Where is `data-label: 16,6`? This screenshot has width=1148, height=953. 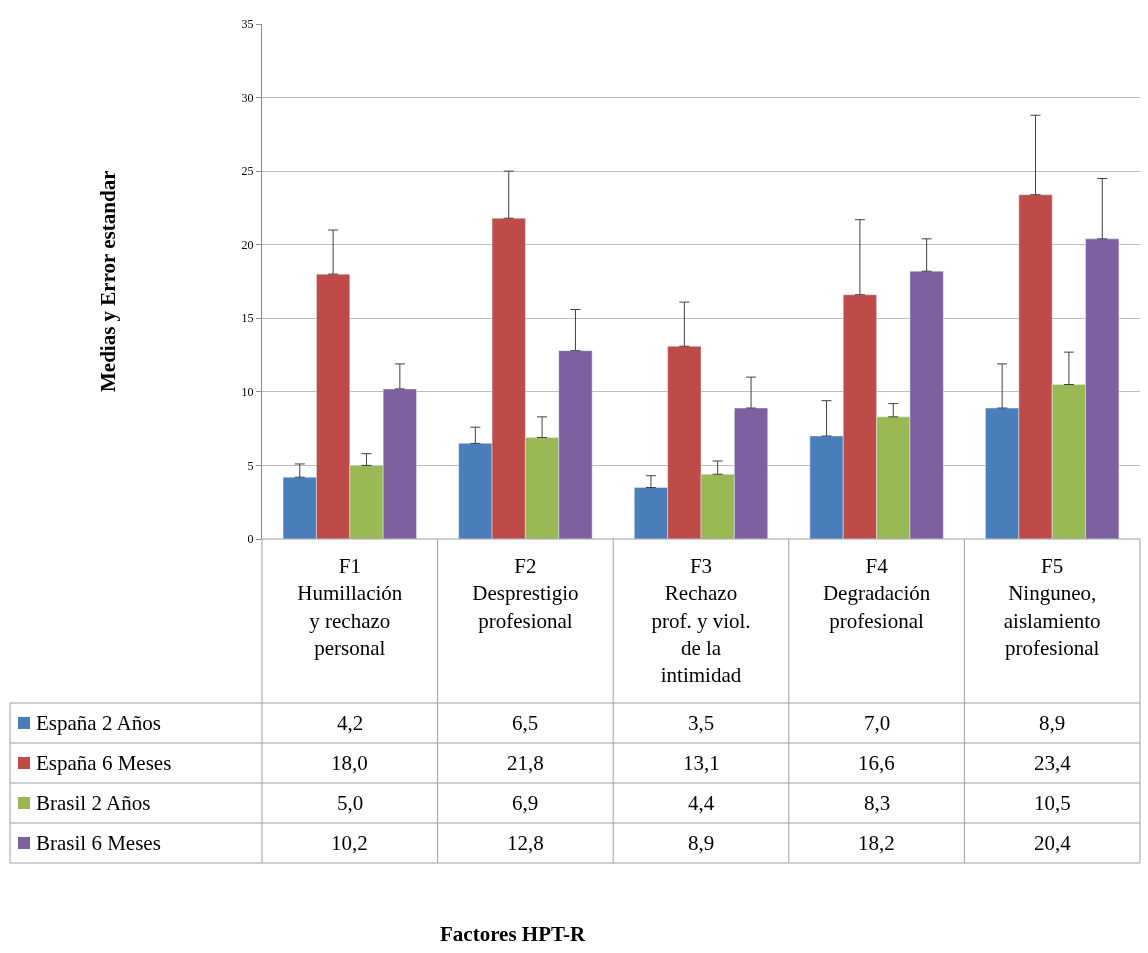 data-label: 16,6 is located at coordinates (876, 763).